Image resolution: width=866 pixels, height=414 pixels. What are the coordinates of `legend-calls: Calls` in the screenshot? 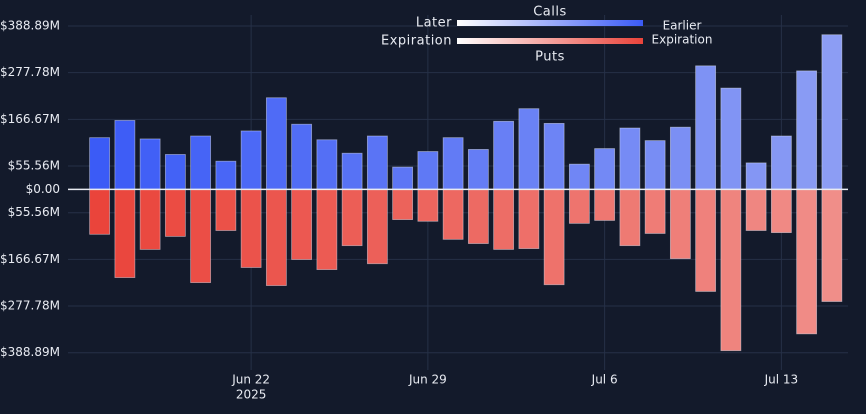 It's located at (550, 12).